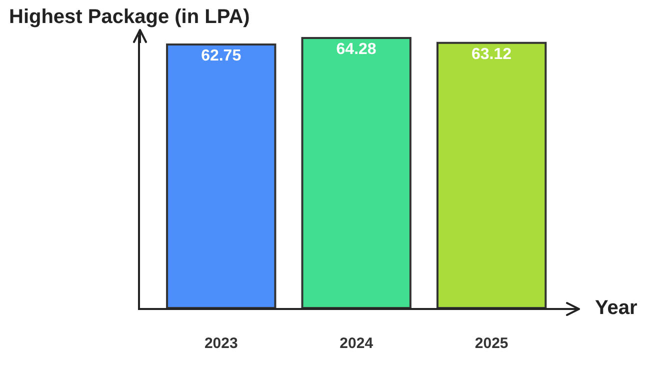 This screenshot has height=377, width=658. What do you see at coordinates (129, 17) in the screenshot?
I see `y-axis-title: Highest Package (in LPA)` at bounding box center [129, 17].